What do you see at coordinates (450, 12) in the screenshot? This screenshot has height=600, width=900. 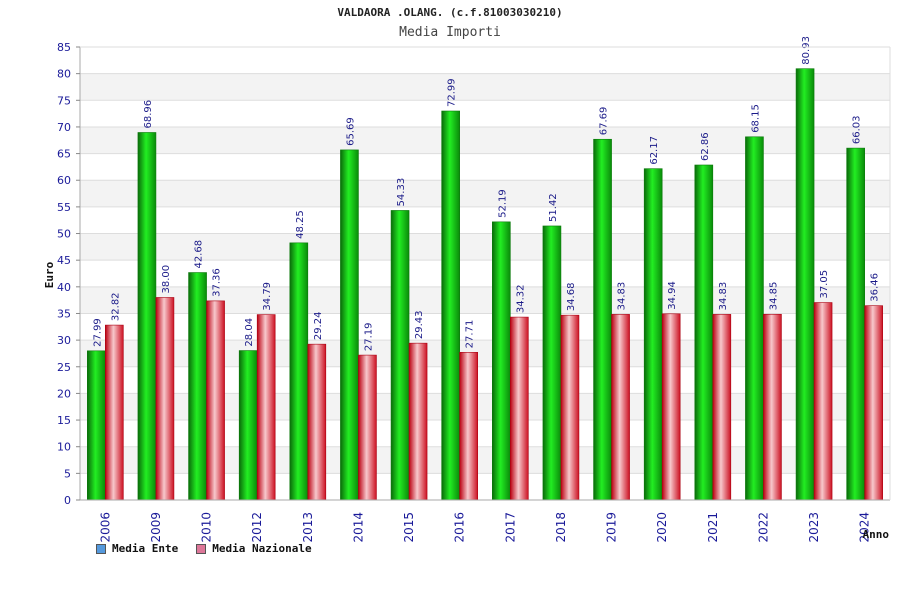 I see `chart-title: VALDAORA .OLANG. (c.f.81003030210)` at bounding box center [450, 12].